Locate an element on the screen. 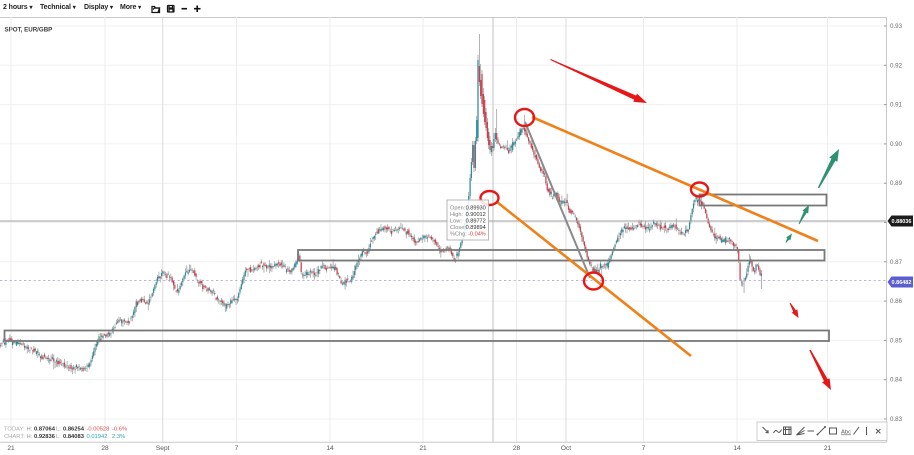 This screenshot has height=455, width=914. svg-text: 0.93 is located at coordinates (896, 26).